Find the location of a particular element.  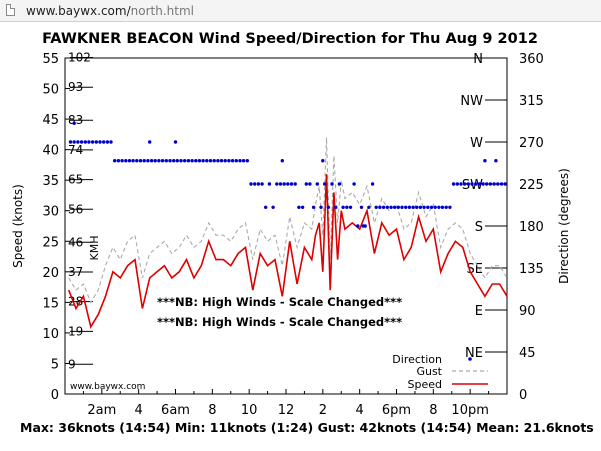

kmh-tick-label: 83 is located at coordinates (75, 120).